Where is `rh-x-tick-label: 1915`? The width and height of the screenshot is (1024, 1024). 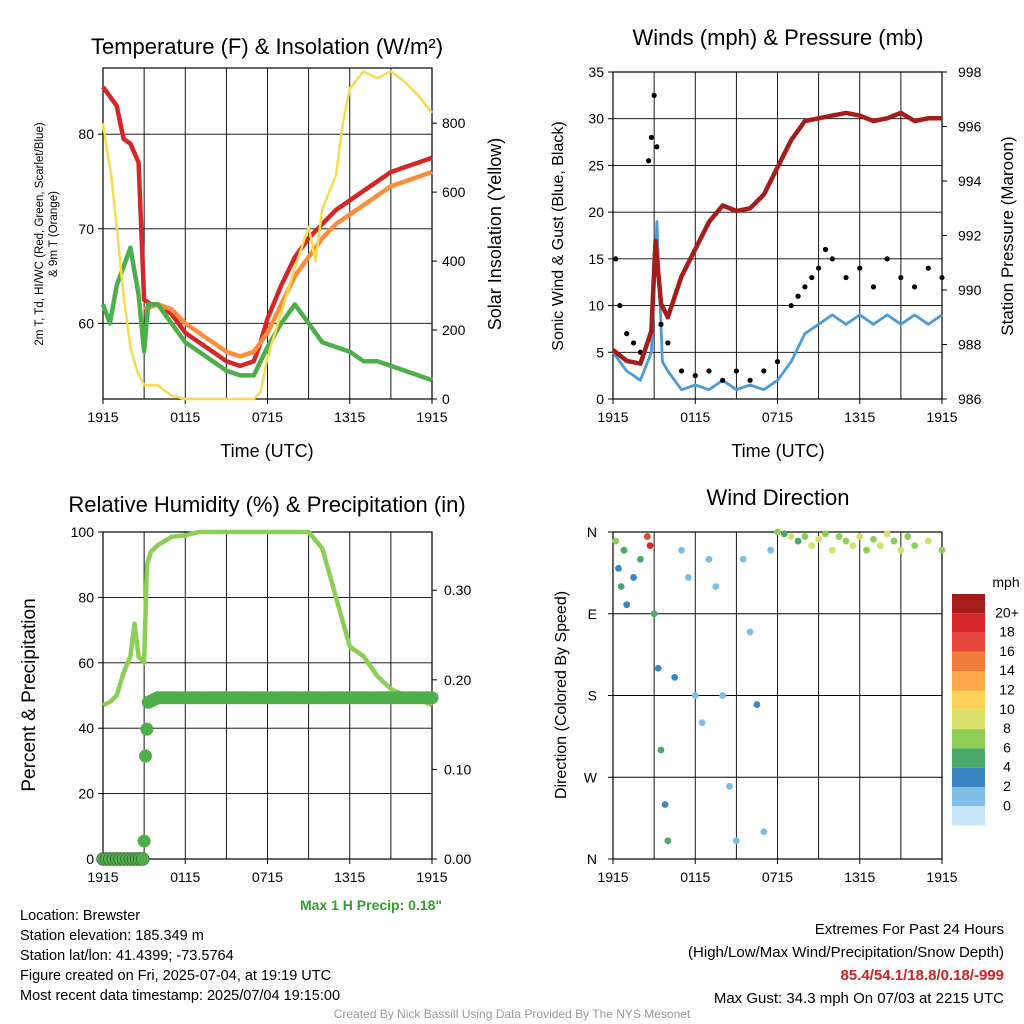 rh-x-tick-label: 1915 is located at coordinates (102, 877).